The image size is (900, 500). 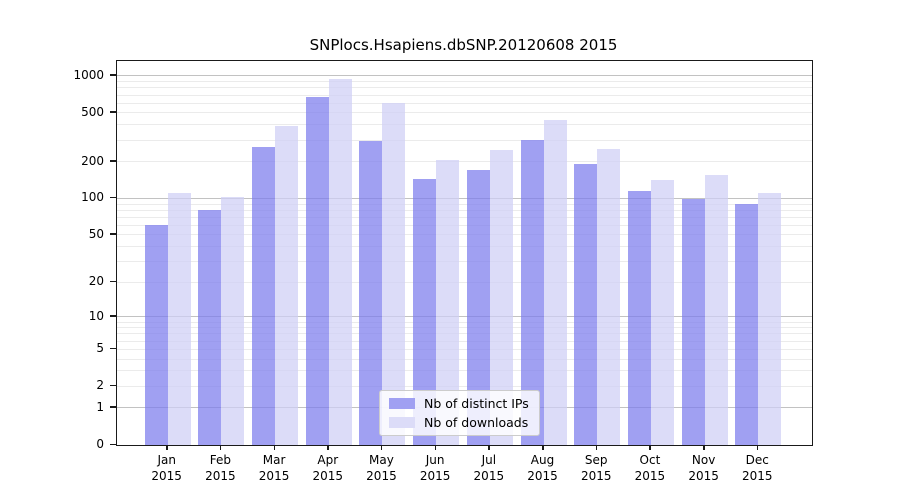 I want to click on y-tick-label-200: 200, so click(x=92, y=160).